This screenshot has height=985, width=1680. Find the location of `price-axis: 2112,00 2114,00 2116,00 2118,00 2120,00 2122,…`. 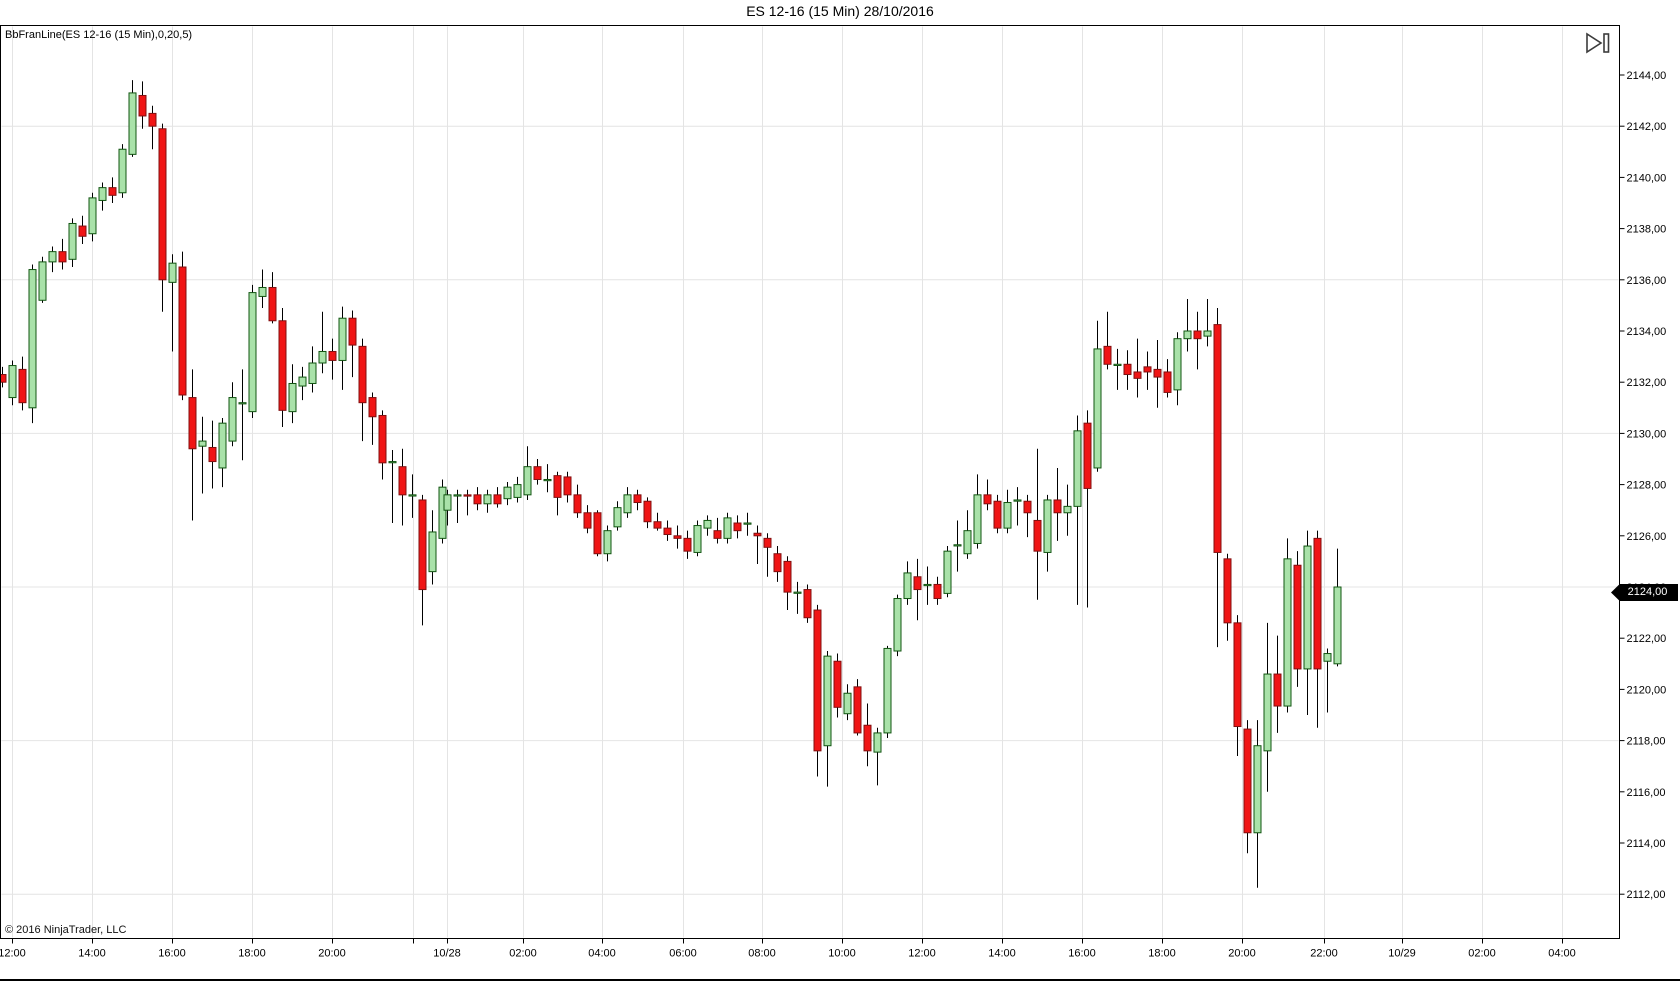

price-axis: 2112,00 2114,00 2116,00 2118,00 2120,00 2122,… is located at coordinates (1643, 485).